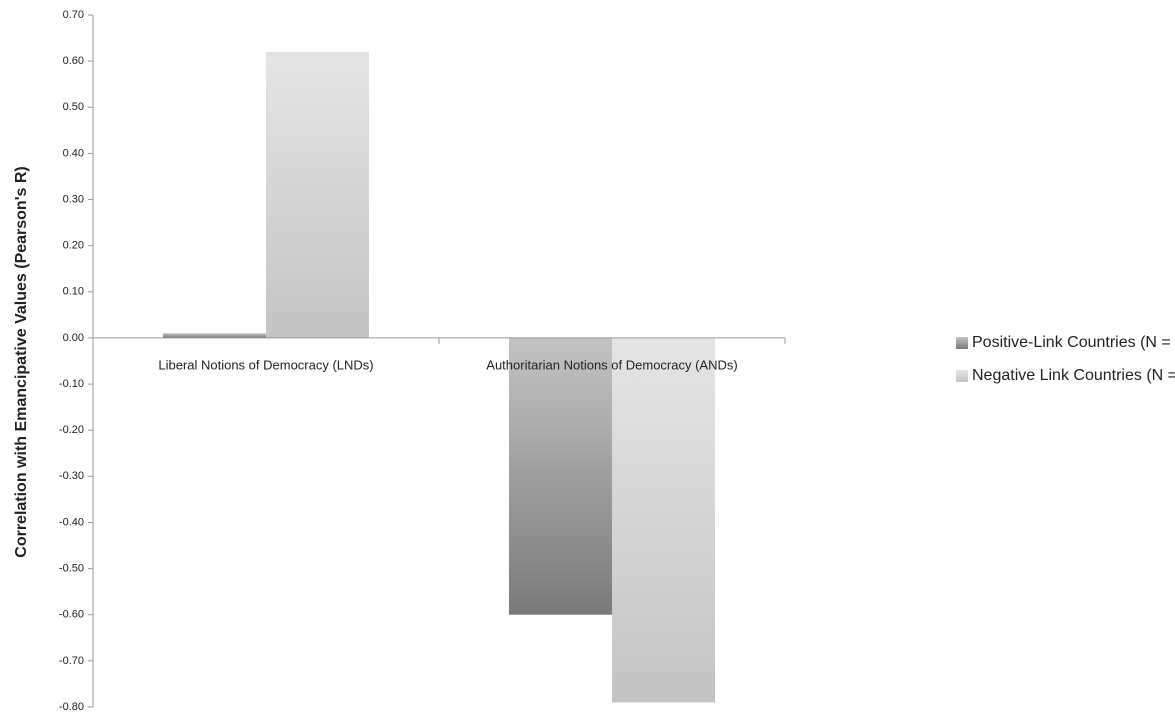  I want to click on y-tick-label: 0.10, so click(73, 292).